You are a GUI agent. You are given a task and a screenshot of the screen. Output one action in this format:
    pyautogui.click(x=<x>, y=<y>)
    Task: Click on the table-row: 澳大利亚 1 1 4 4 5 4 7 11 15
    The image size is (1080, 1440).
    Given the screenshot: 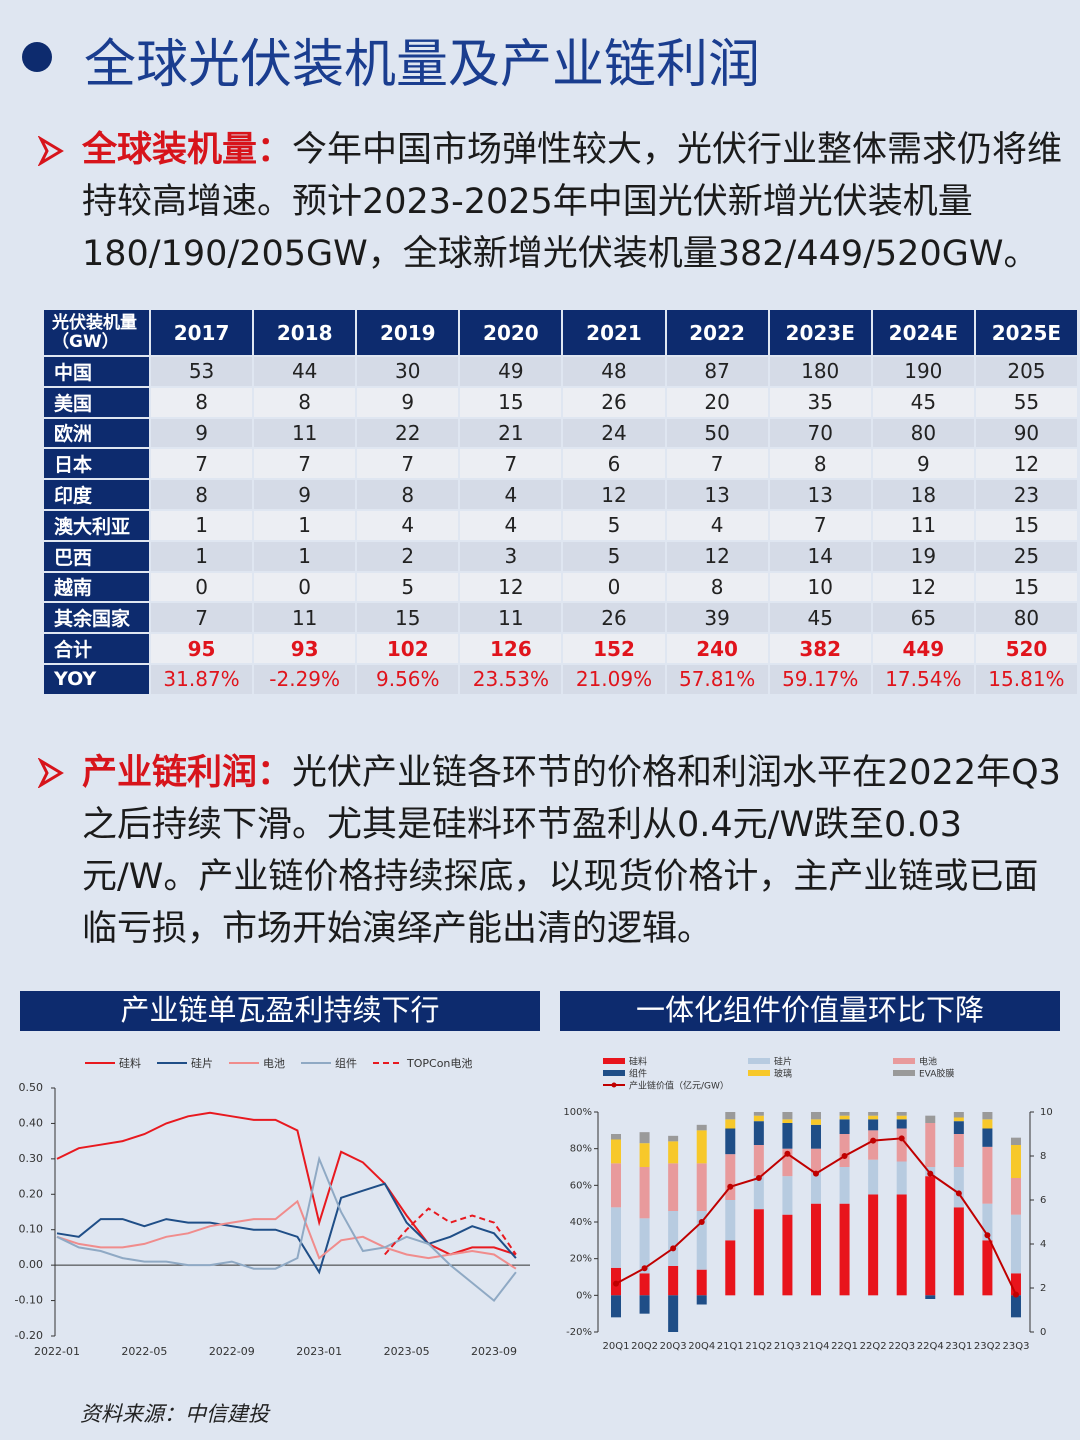 What is the action you would take?
    pyautogui.click(x=560, y=525)
    